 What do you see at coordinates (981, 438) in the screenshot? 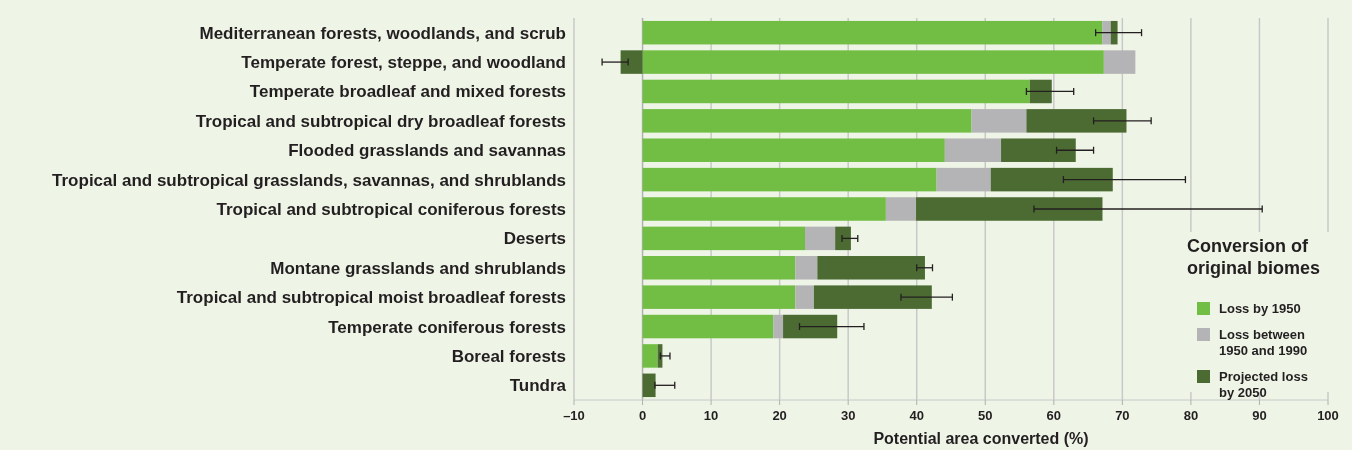
I see `x-axis-title: Potential area converted (%)` at bounding box center [981, 438].